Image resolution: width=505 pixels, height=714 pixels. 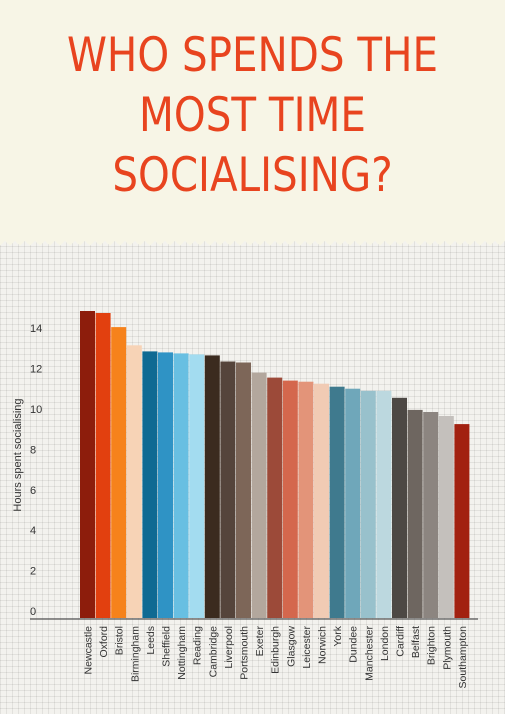 I want to click on bar-leicester, so click(x=306, y=499).